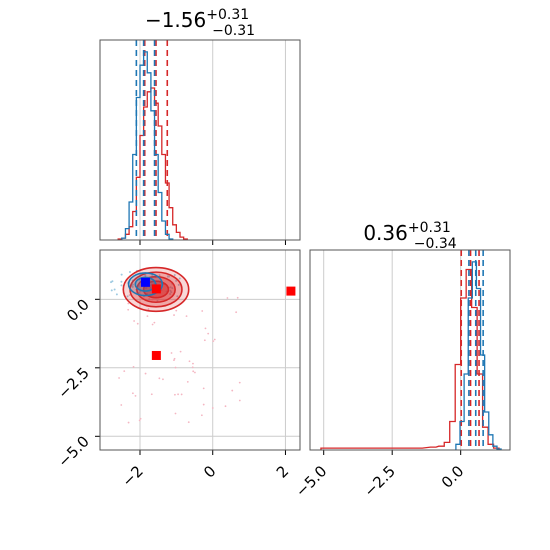  Describe the element at coordinates (385, 233) in the screenshot. I see `title-param-2-median: 0.36` at that location.